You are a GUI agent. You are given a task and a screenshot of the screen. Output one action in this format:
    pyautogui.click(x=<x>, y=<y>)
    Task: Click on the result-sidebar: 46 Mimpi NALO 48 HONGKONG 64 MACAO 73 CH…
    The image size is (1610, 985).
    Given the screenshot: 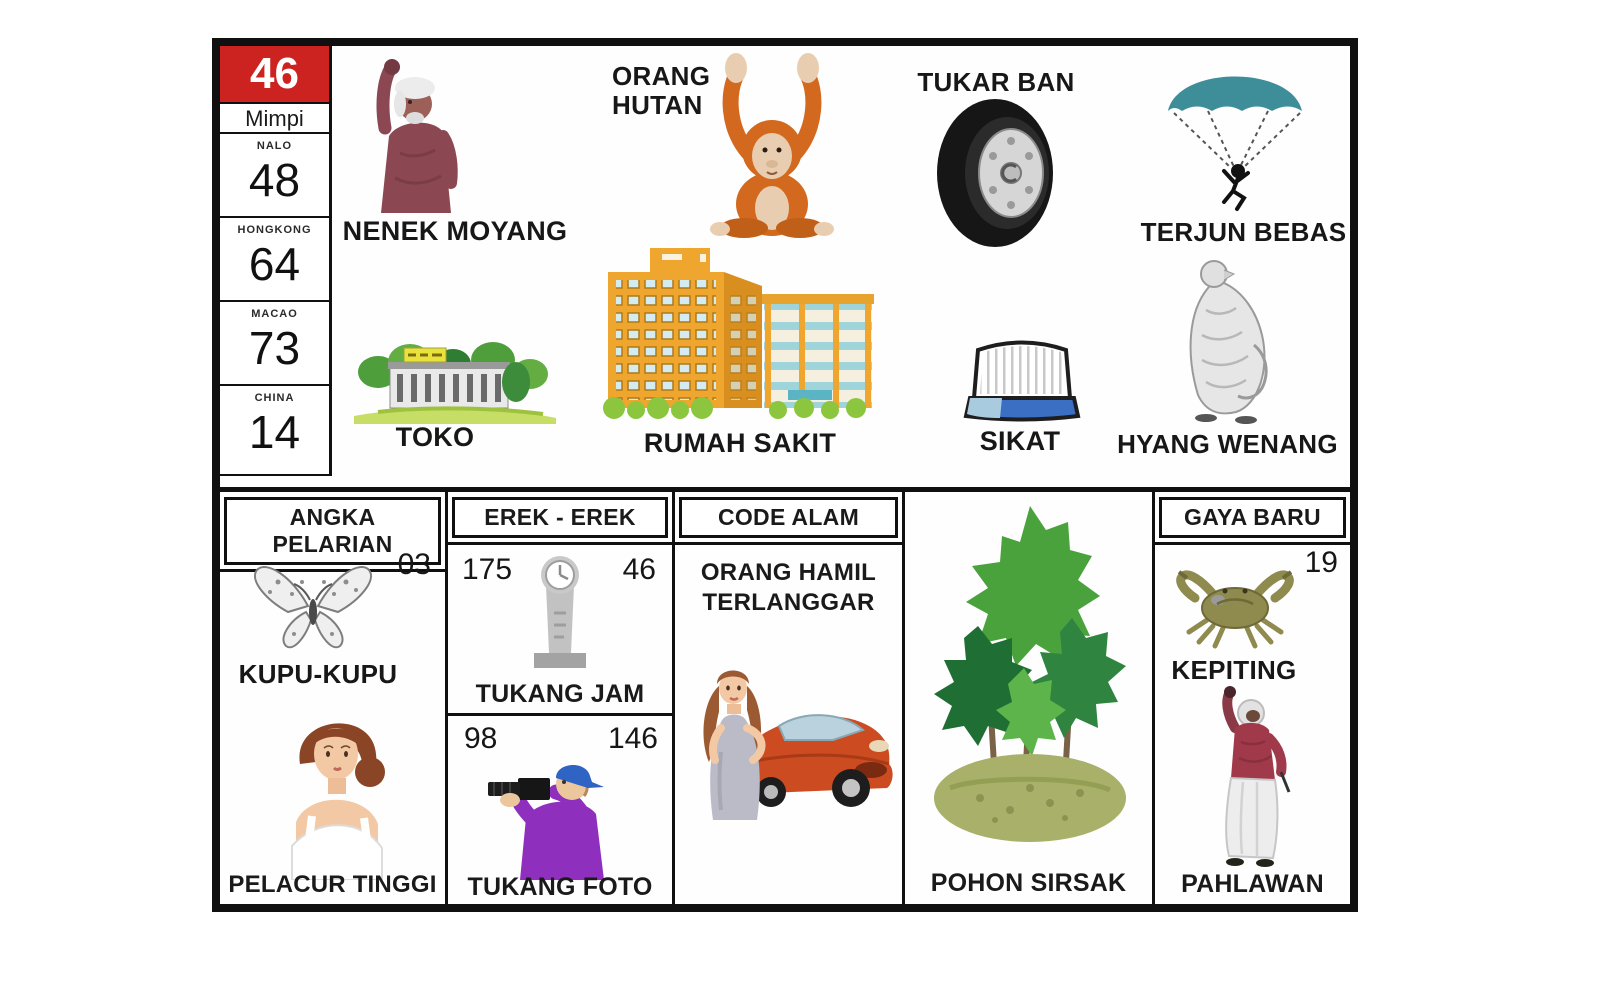 What is the action you would take?
    pyautogui.click(x=276, y=261)
    